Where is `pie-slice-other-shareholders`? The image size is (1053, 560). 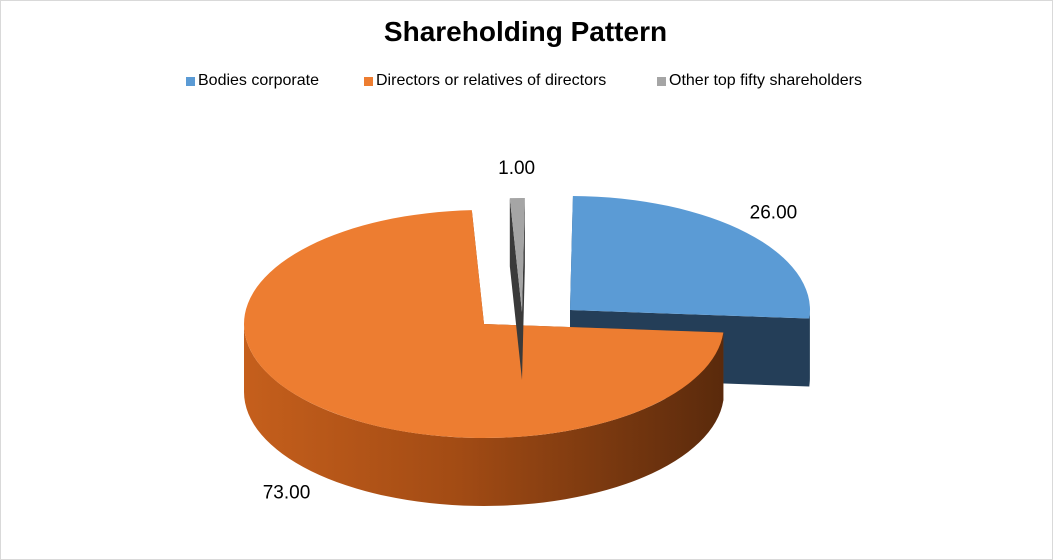 pie-slice-other-shareholders is located at coordinates (517, 255).